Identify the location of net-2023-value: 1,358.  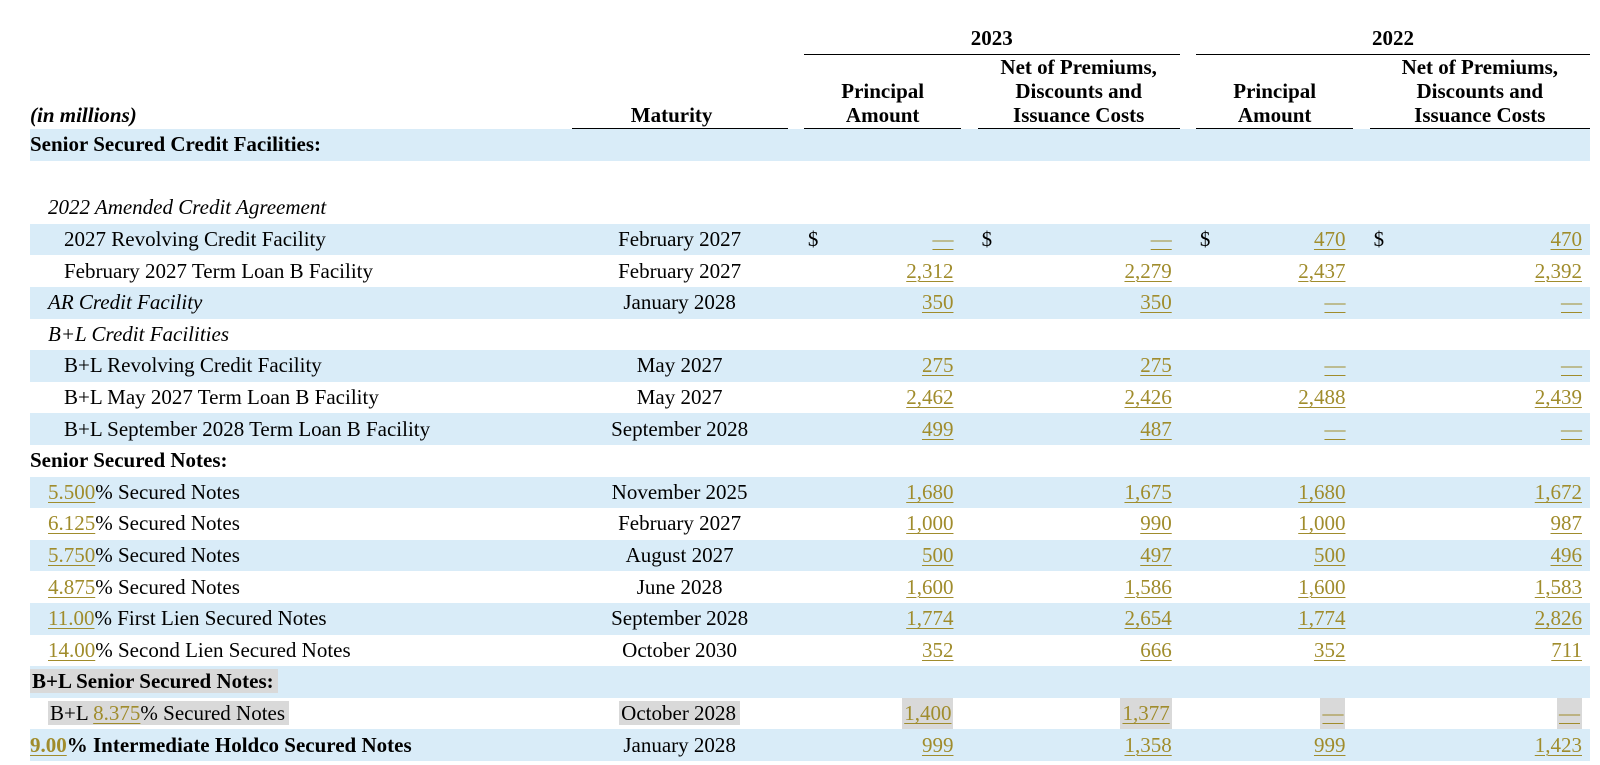
(1148, 744).